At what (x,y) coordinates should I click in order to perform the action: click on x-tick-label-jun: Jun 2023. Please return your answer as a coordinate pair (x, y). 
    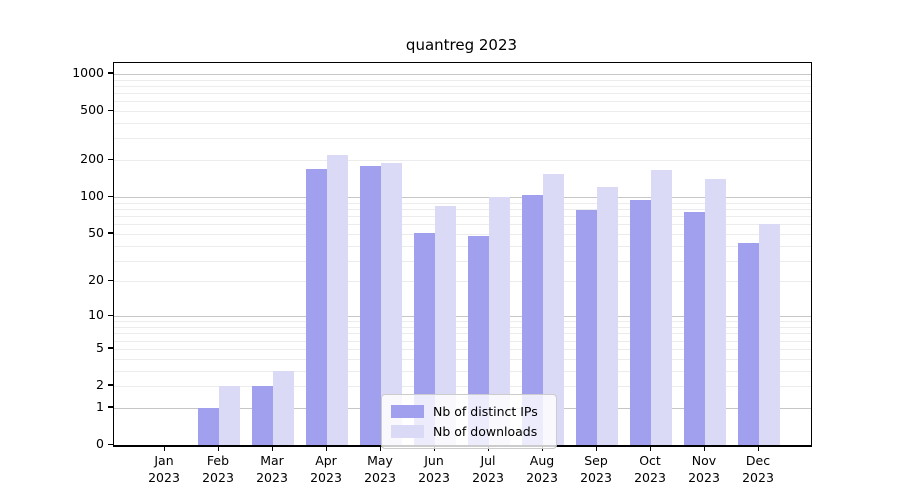
    Looking at the image, I should click on (434, 469).